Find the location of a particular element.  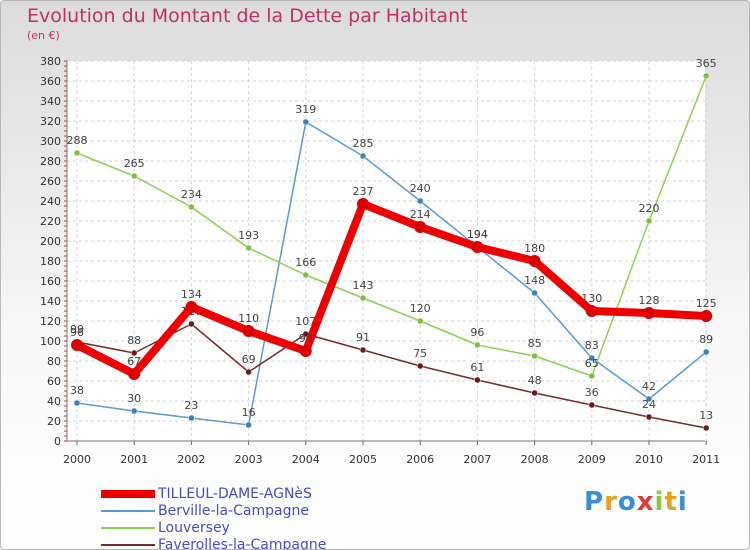

data-label-3: 13 is located at coordinates (706, 415).